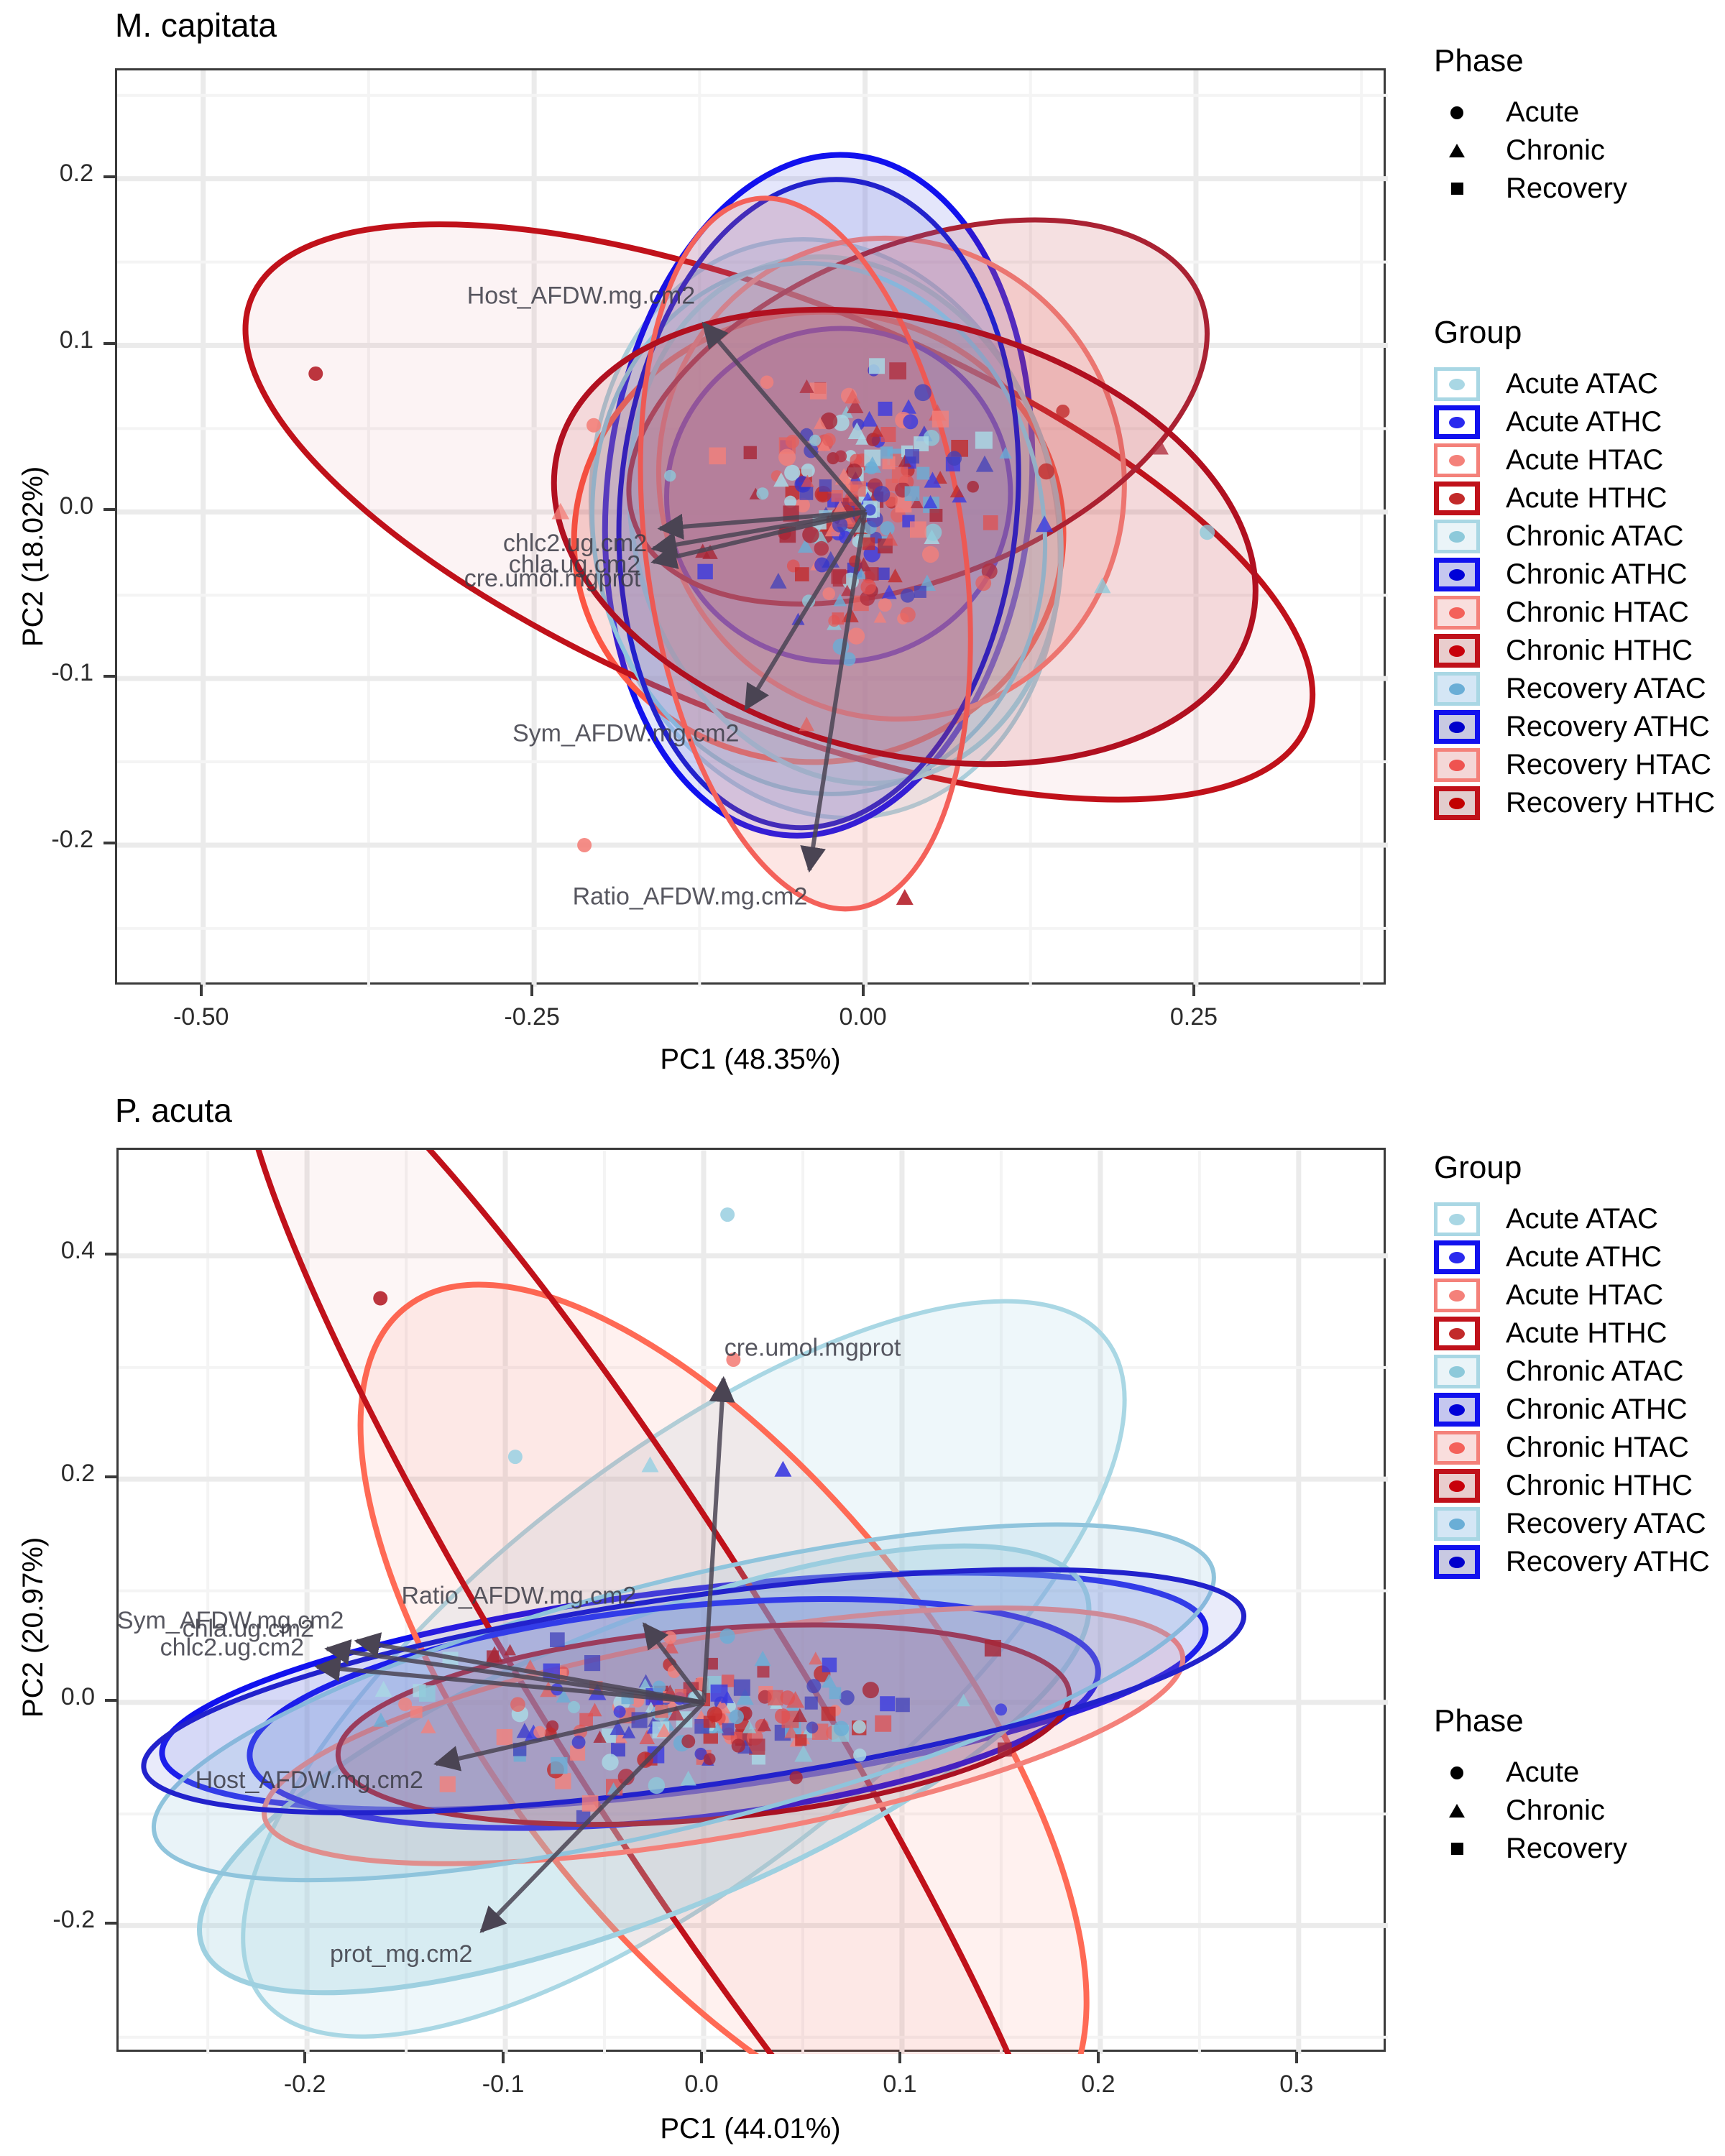  I want to click on legend-group-title-1: Group, so click(1478, 332).